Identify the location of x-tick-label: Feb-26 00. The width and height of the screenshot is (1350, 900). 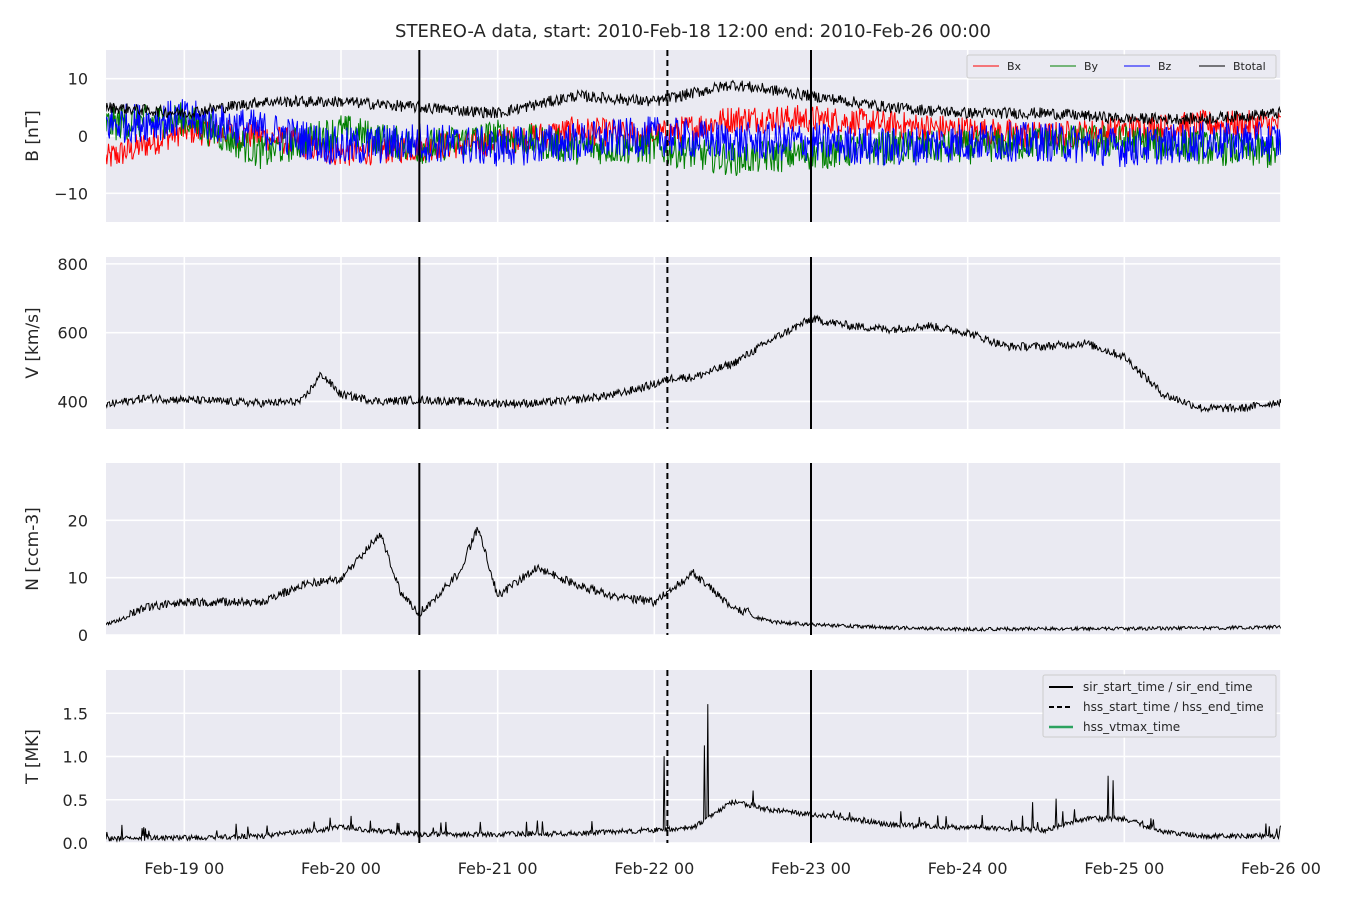
(1281, 868).